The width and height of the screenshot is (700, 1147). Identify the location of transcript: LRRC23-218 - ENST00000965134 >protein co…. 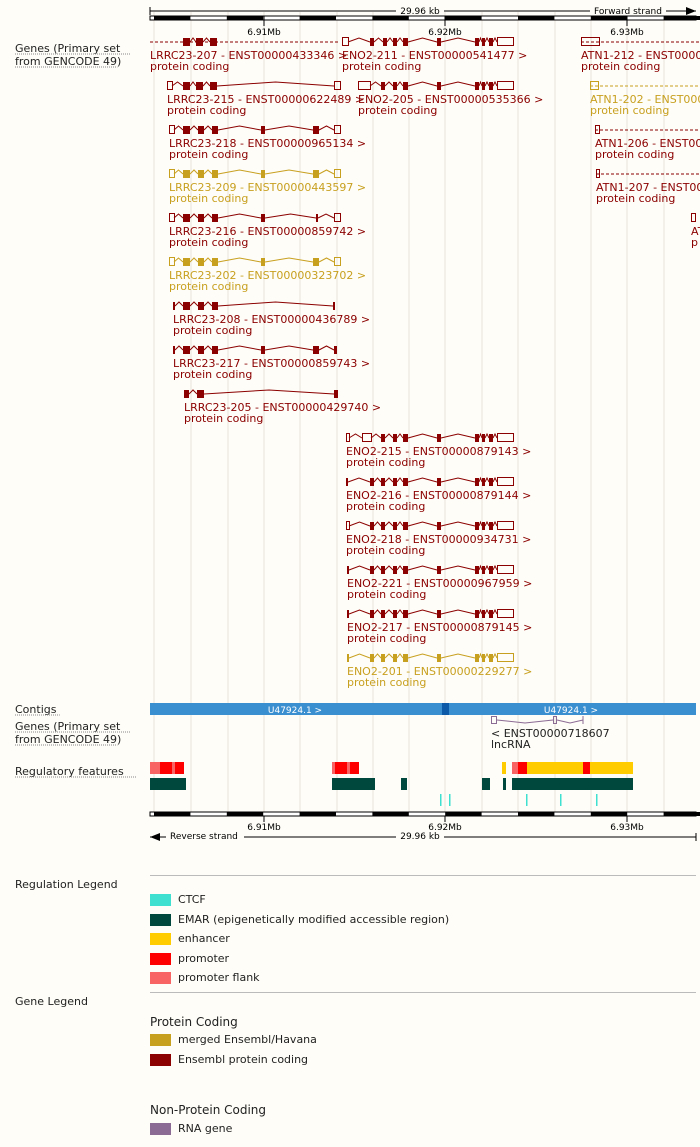
(267, 143).